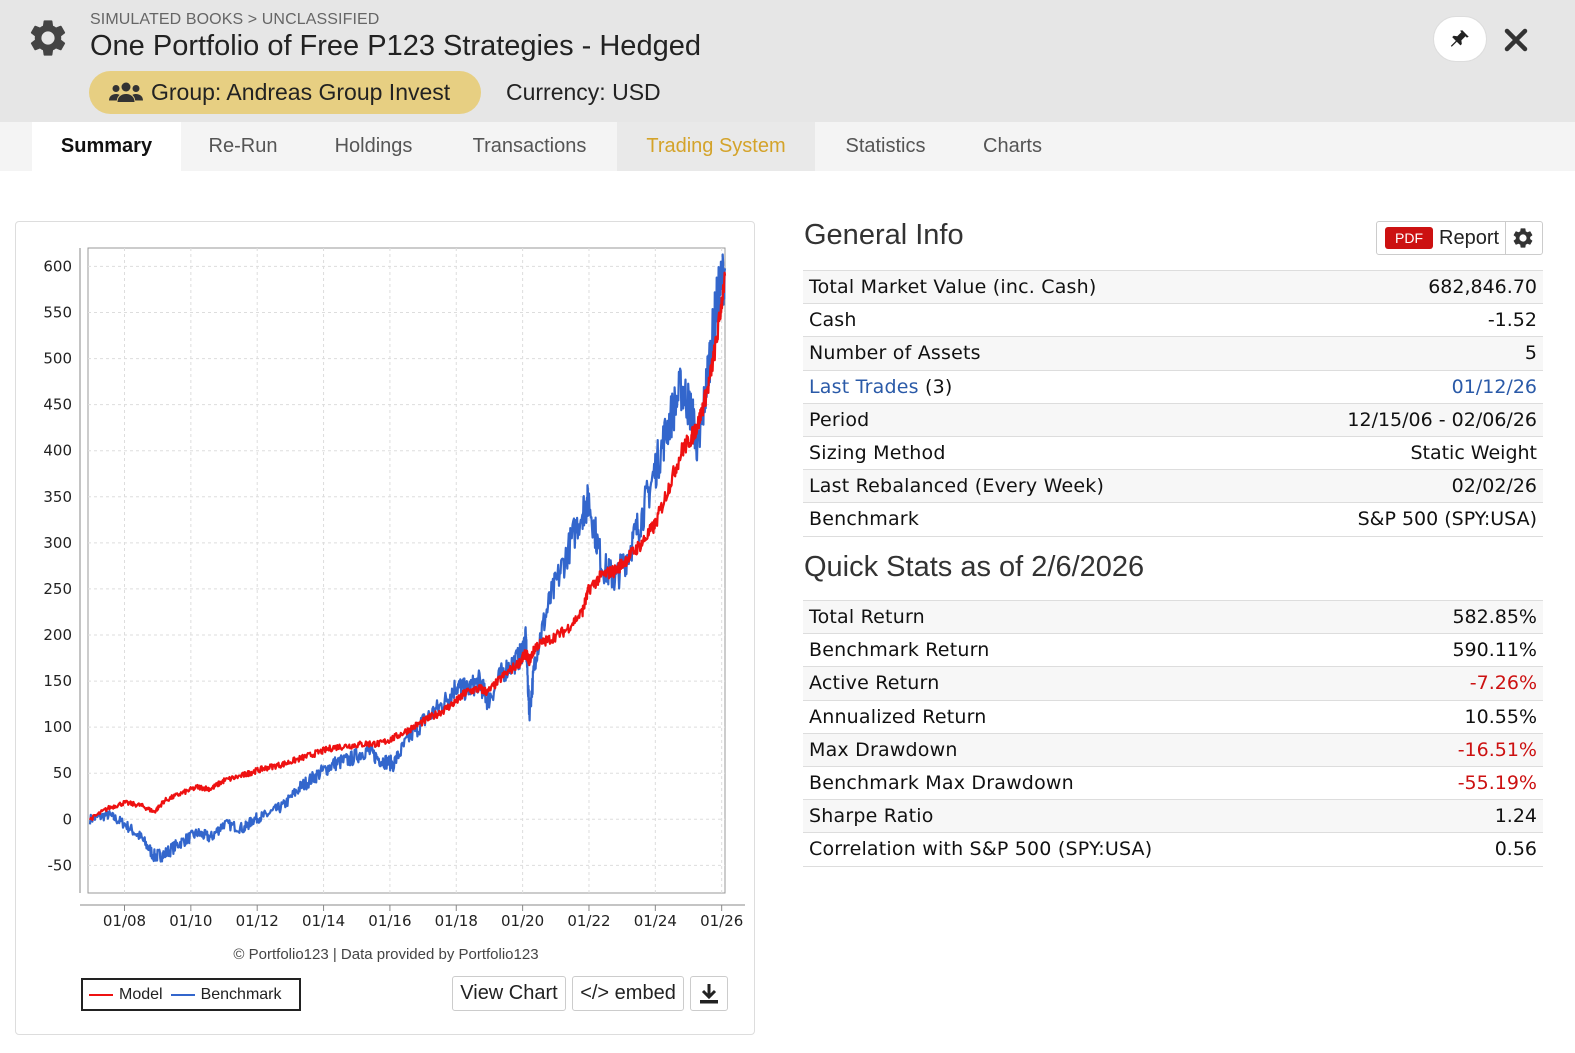  What do you see at coordinates (716, 146) in the screenshot?
I see `tab-trading-system: Trading System` at bounding box center [716, 146].